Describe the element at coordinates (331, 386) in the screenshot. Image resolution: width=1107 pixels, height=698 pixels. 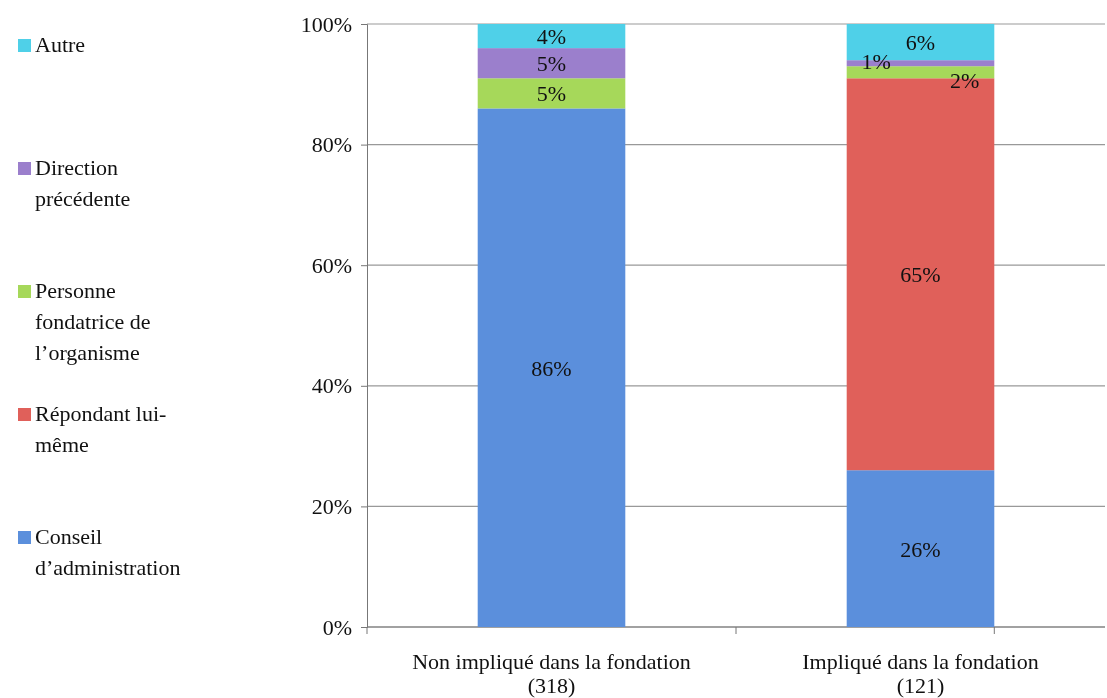
I see `y-tick-label: 40%` at that location.